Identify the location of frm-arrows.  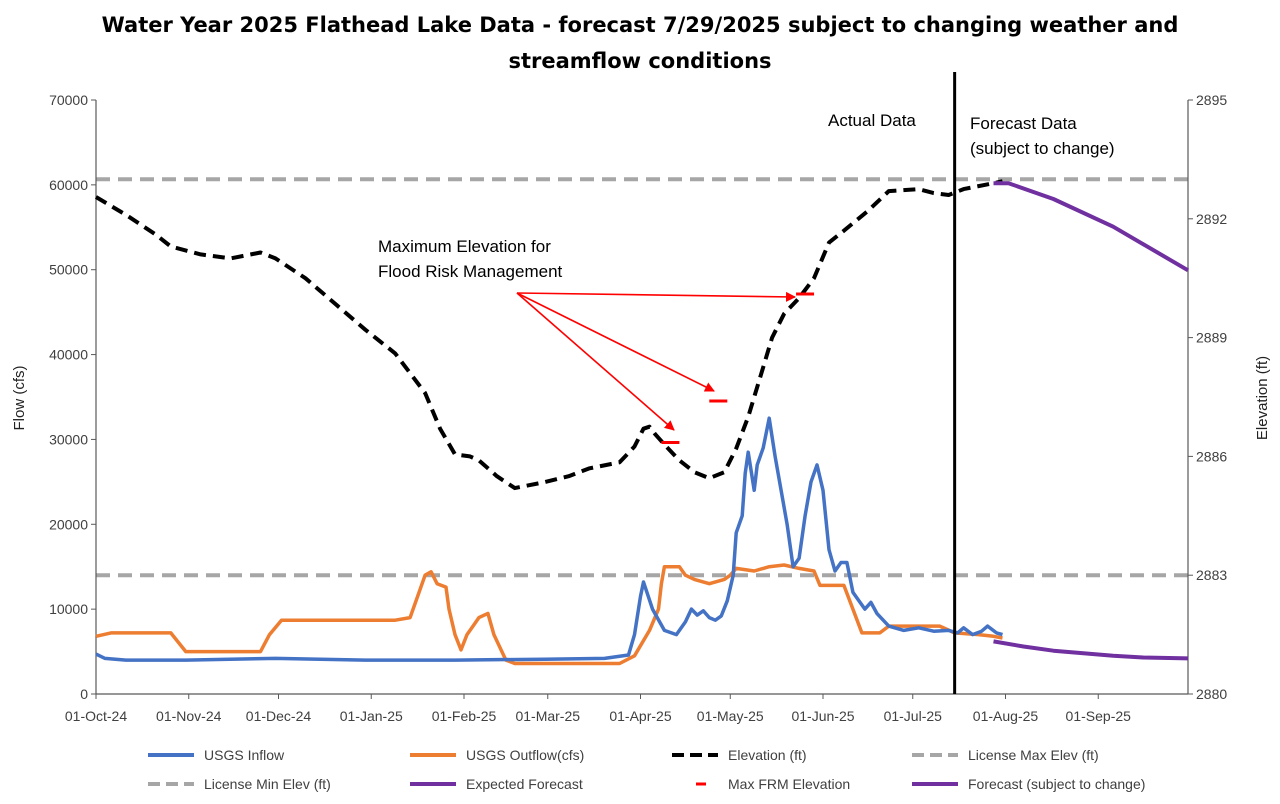
(656, 361).